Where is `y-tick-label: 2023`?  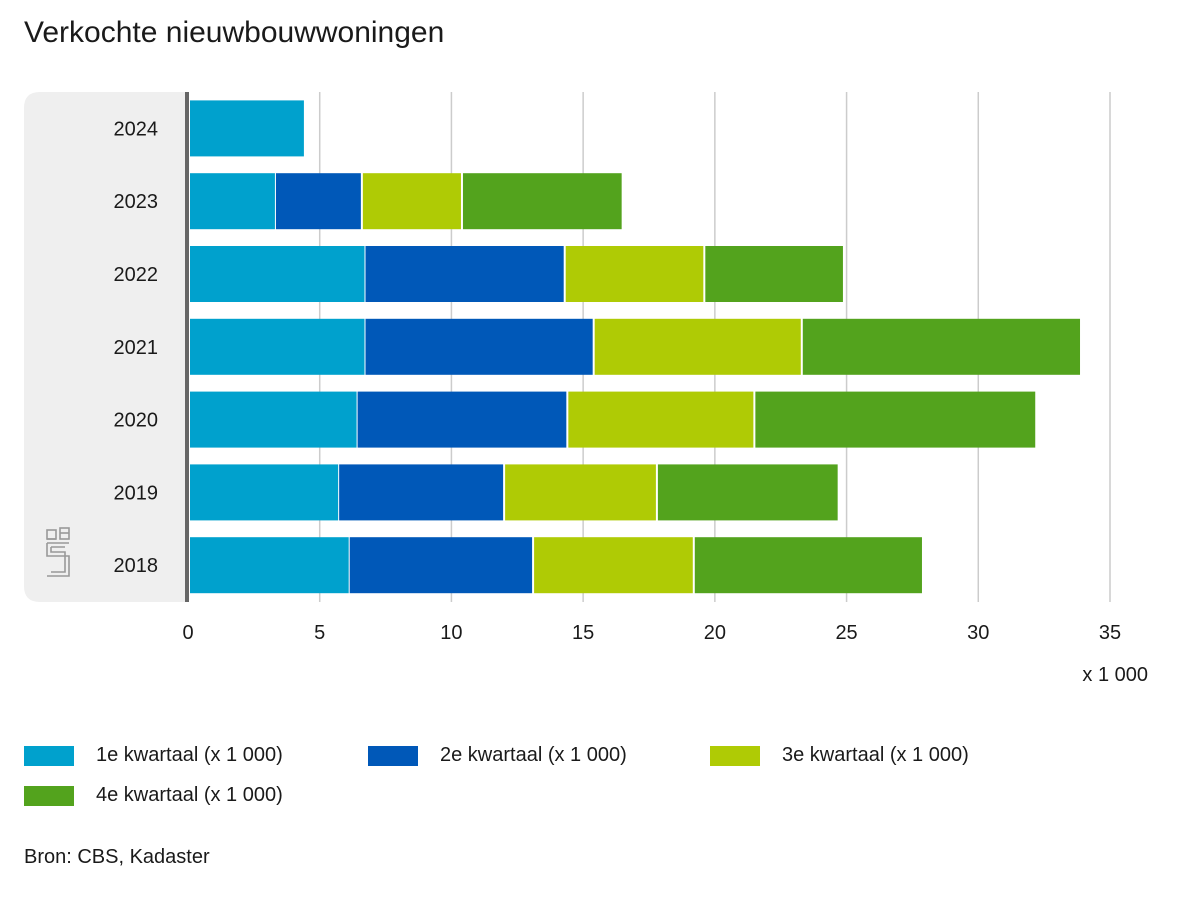
y-tick-label: 2023 is located at coordinates (136, 202).